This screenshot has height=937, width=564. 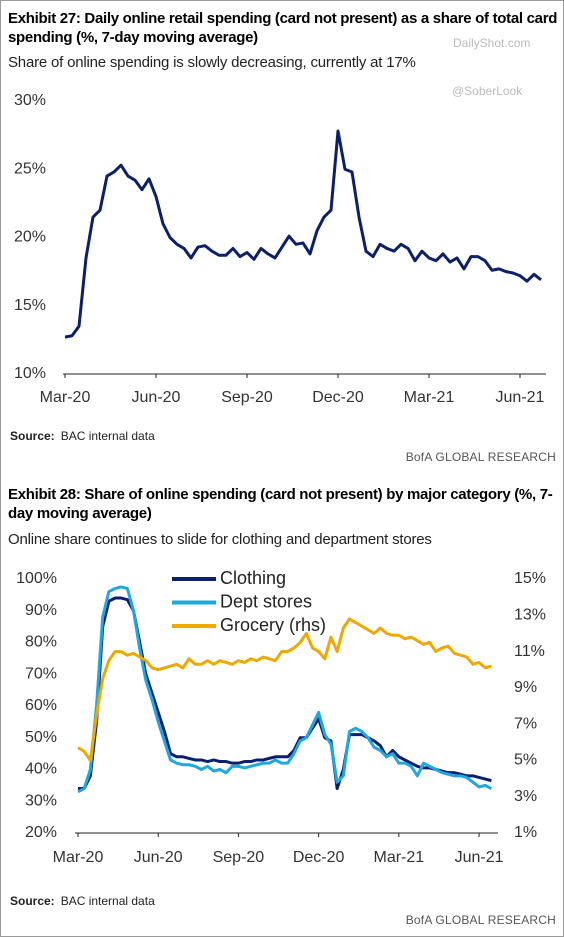 What do you see at coordinates (529, 651) in the screenshot?
I see `y2-tick-label: 11%` at bounding box center [529, 651].